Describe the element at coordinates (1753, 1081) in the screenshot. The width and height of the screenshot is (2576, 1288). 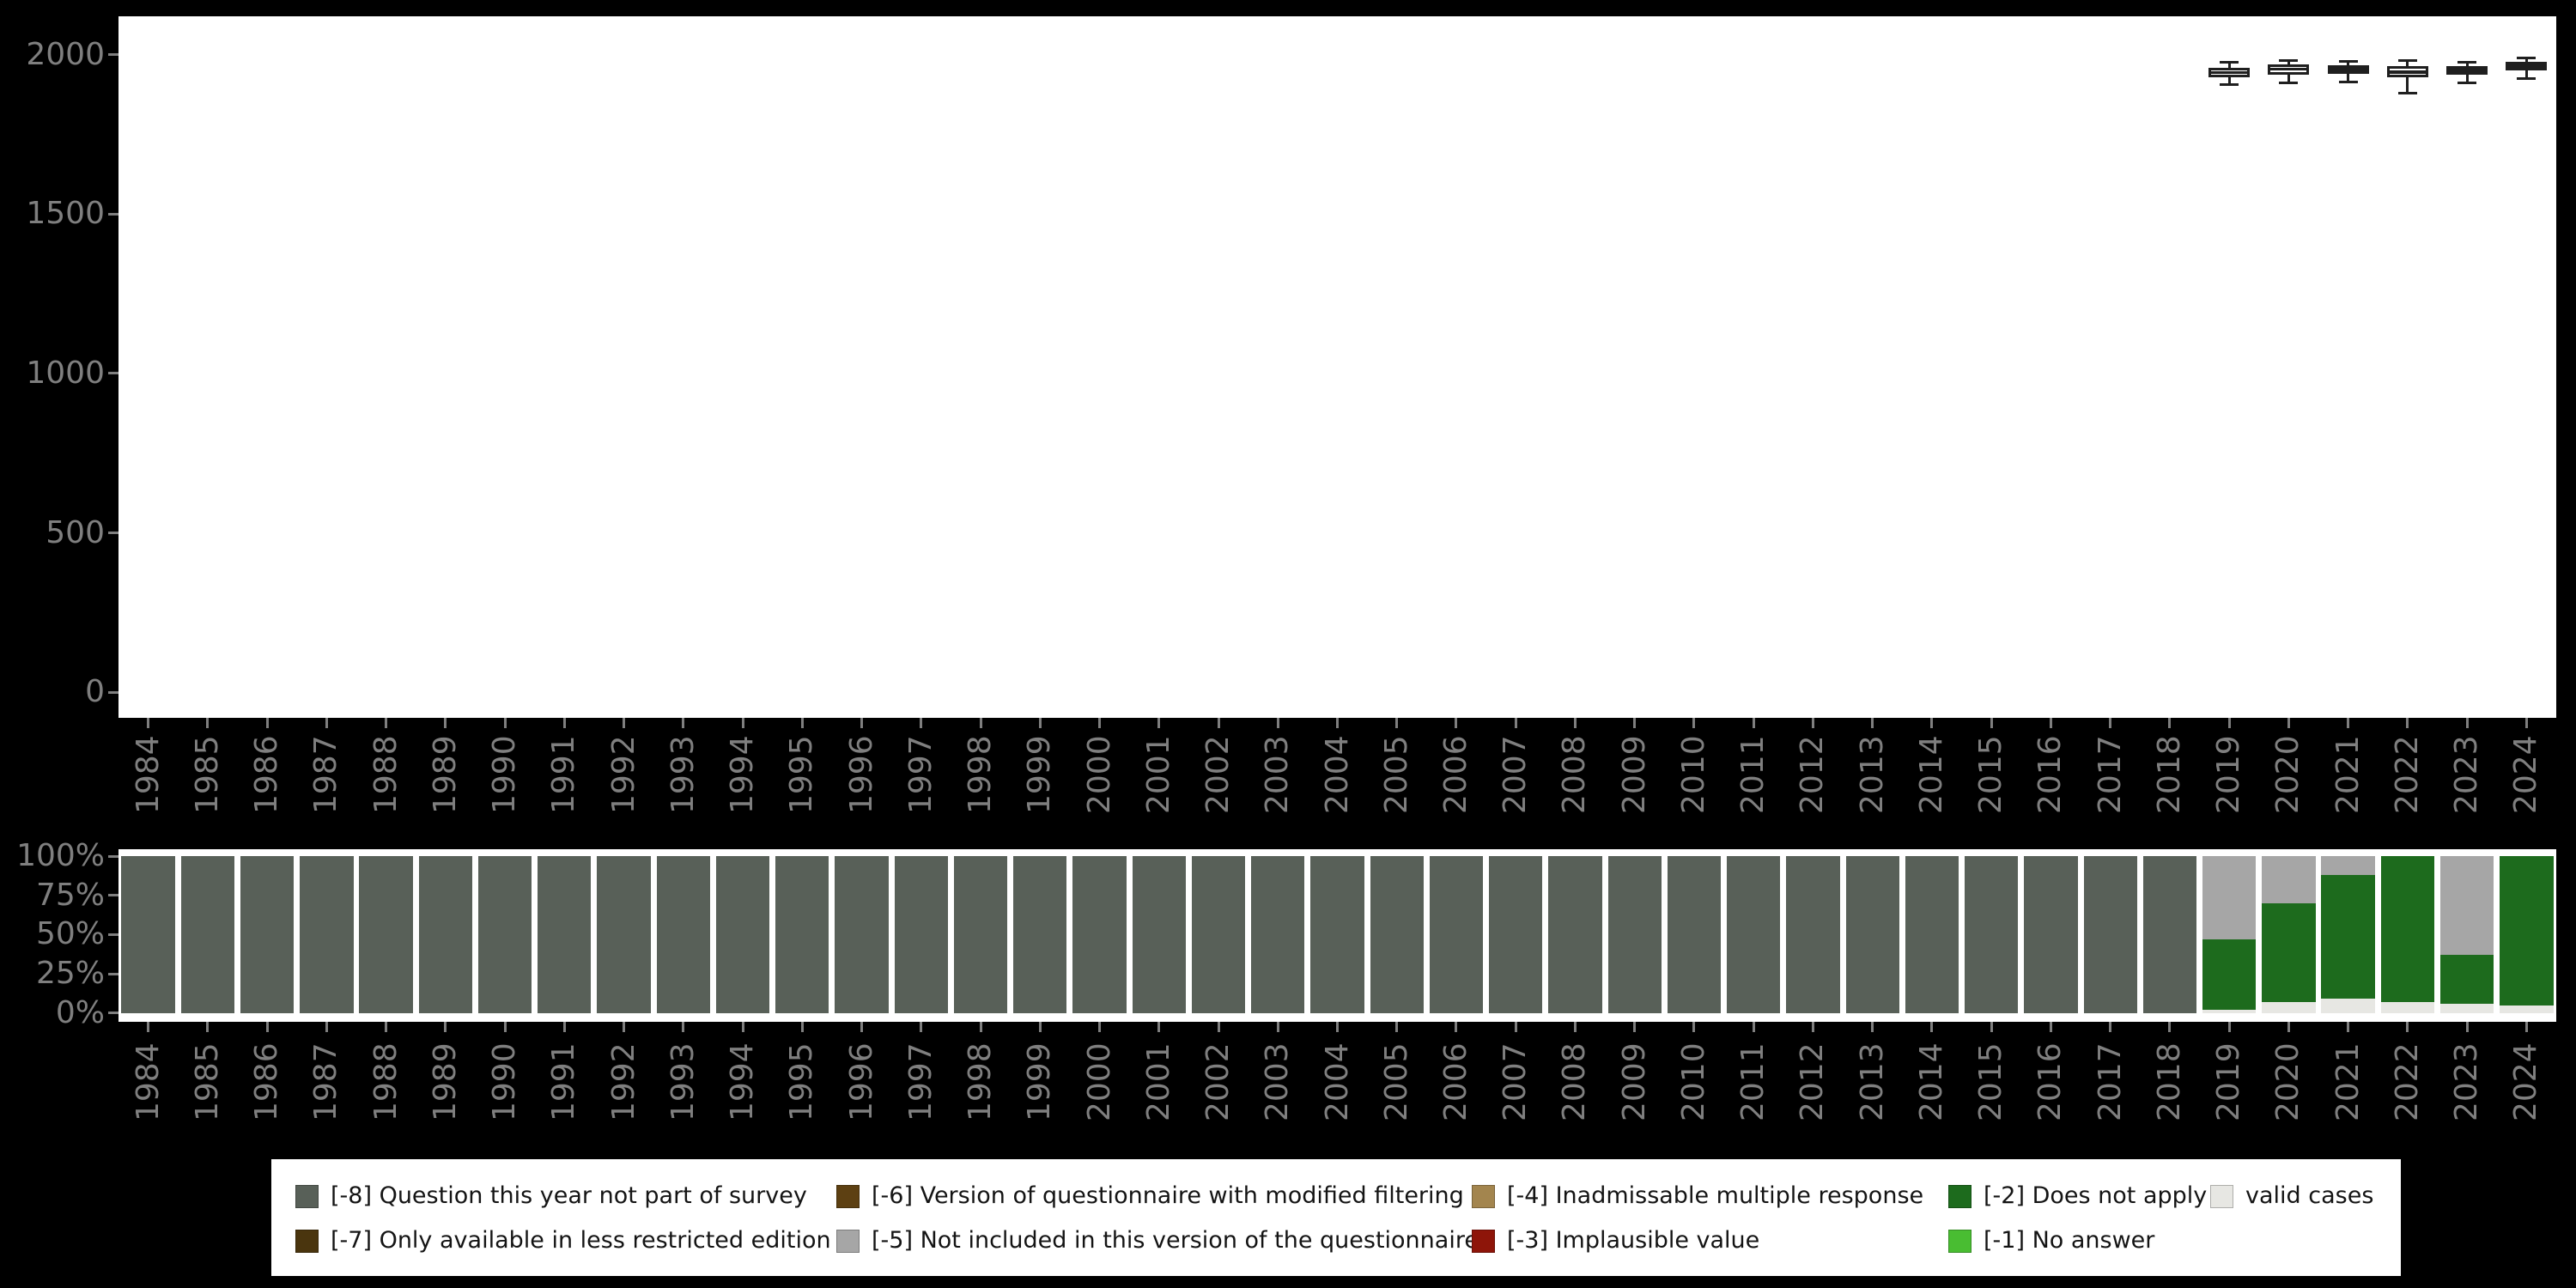
I see `x-tick-label: 2011` at that location.